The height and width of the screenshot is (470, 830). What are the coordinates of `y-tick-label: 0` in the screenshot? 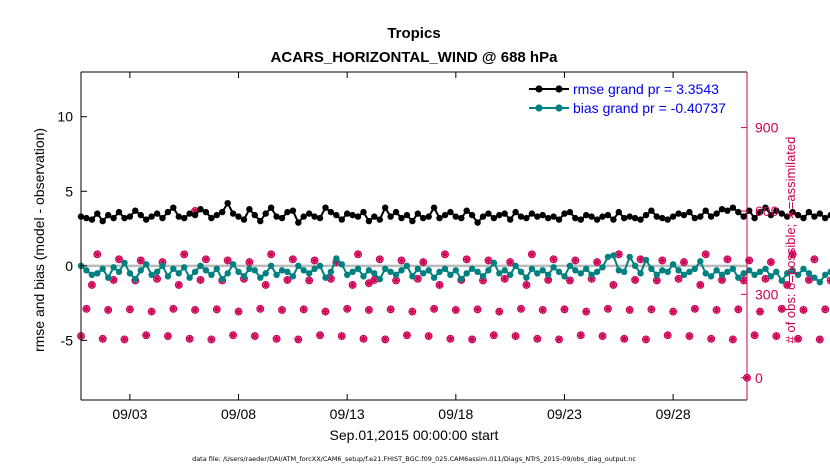 It's located at (69, 266).